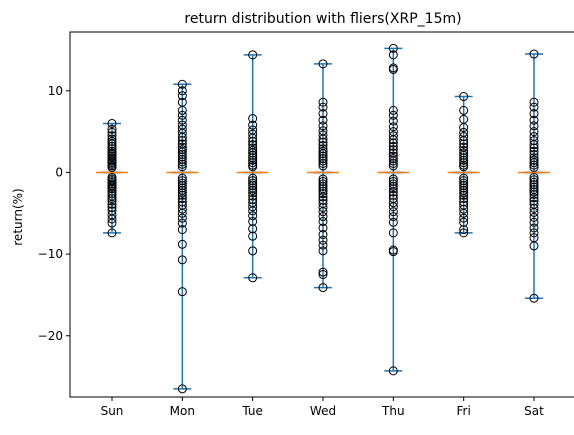 This screenshot has width=574, height=435. I want to click on y-axis-label: return(%), so click(18, 216).